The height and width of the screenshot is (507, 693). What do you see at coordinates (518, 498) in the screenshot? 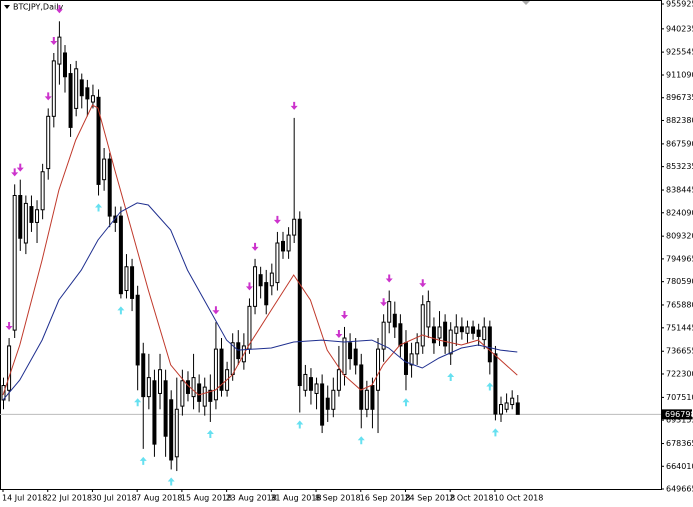
I see `x-tick-label: 10 Oct 2018` at bounding box center [518, 498].